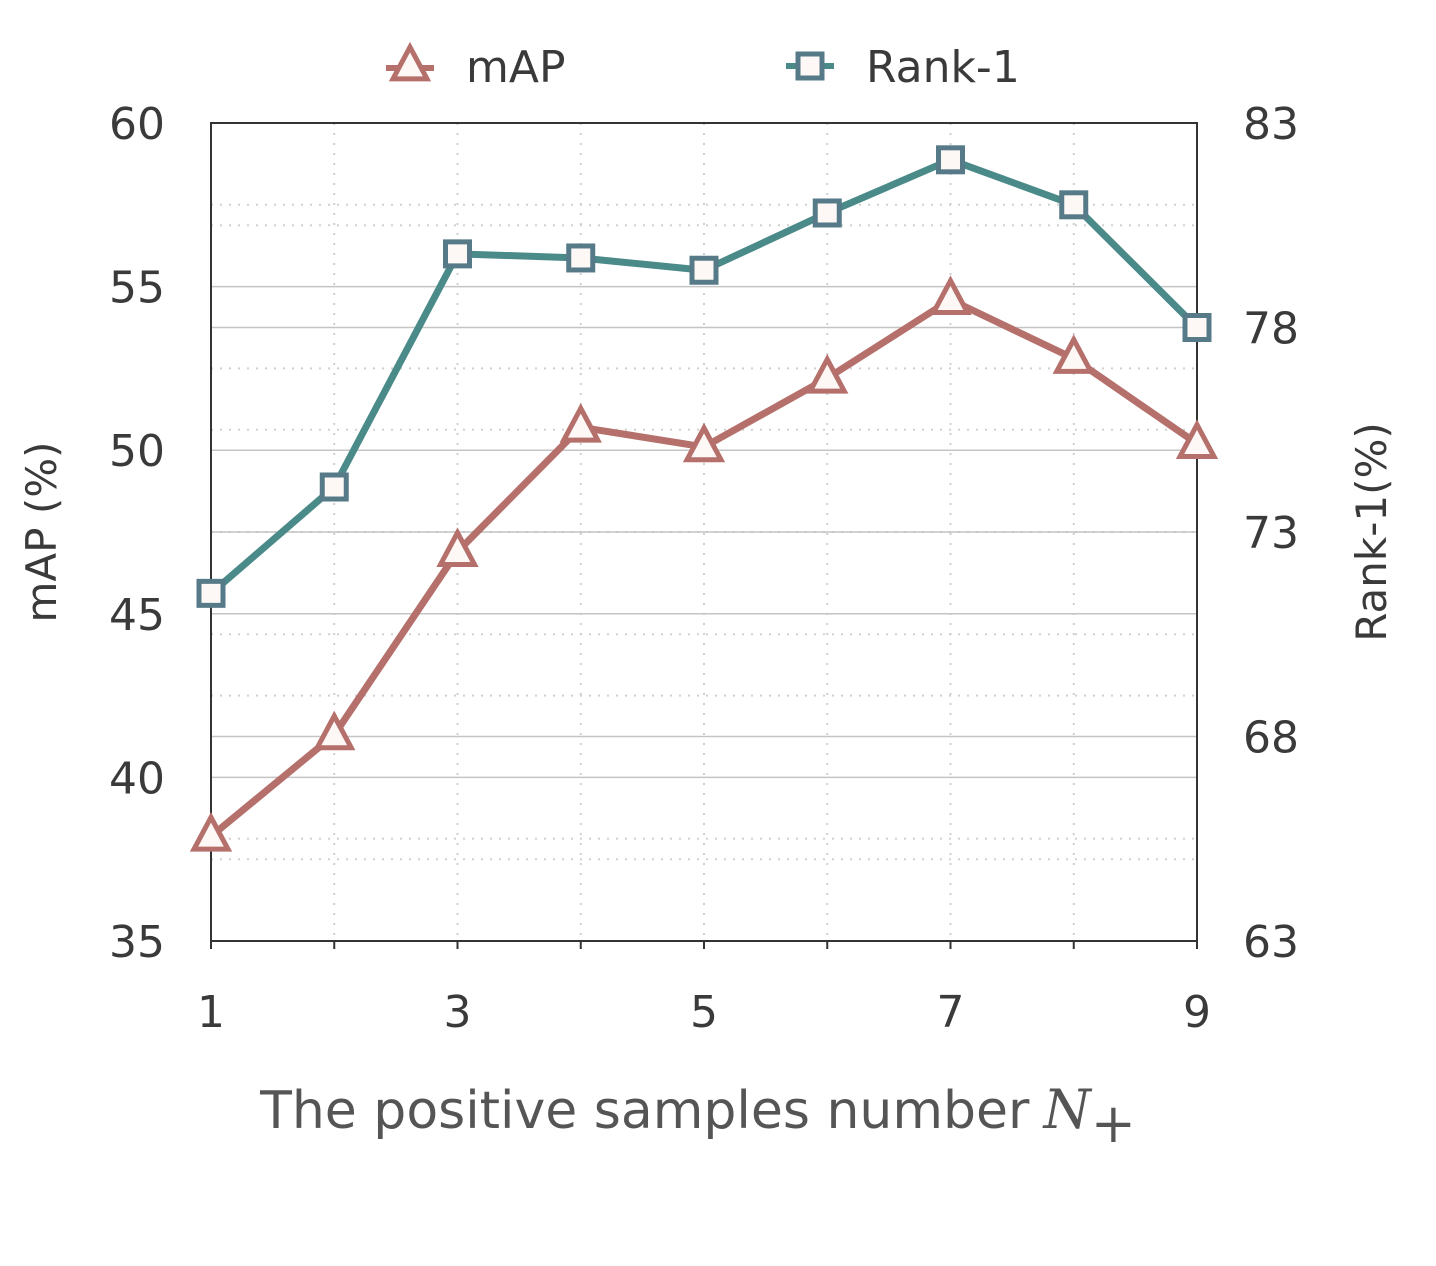  Describe the element at coordinates (1066, 1109) in the screenshot. I see `x-axis-title-symbol: N` at that location.